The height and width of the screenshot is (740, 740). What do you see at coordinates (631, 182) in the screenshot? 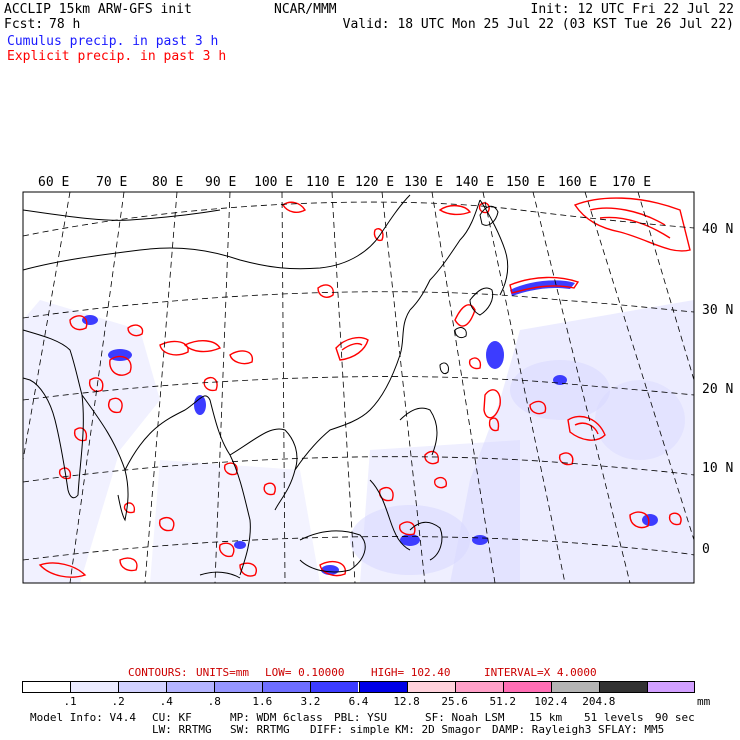
I see `lon-label: 170 E` at bounding box center [631, 182].